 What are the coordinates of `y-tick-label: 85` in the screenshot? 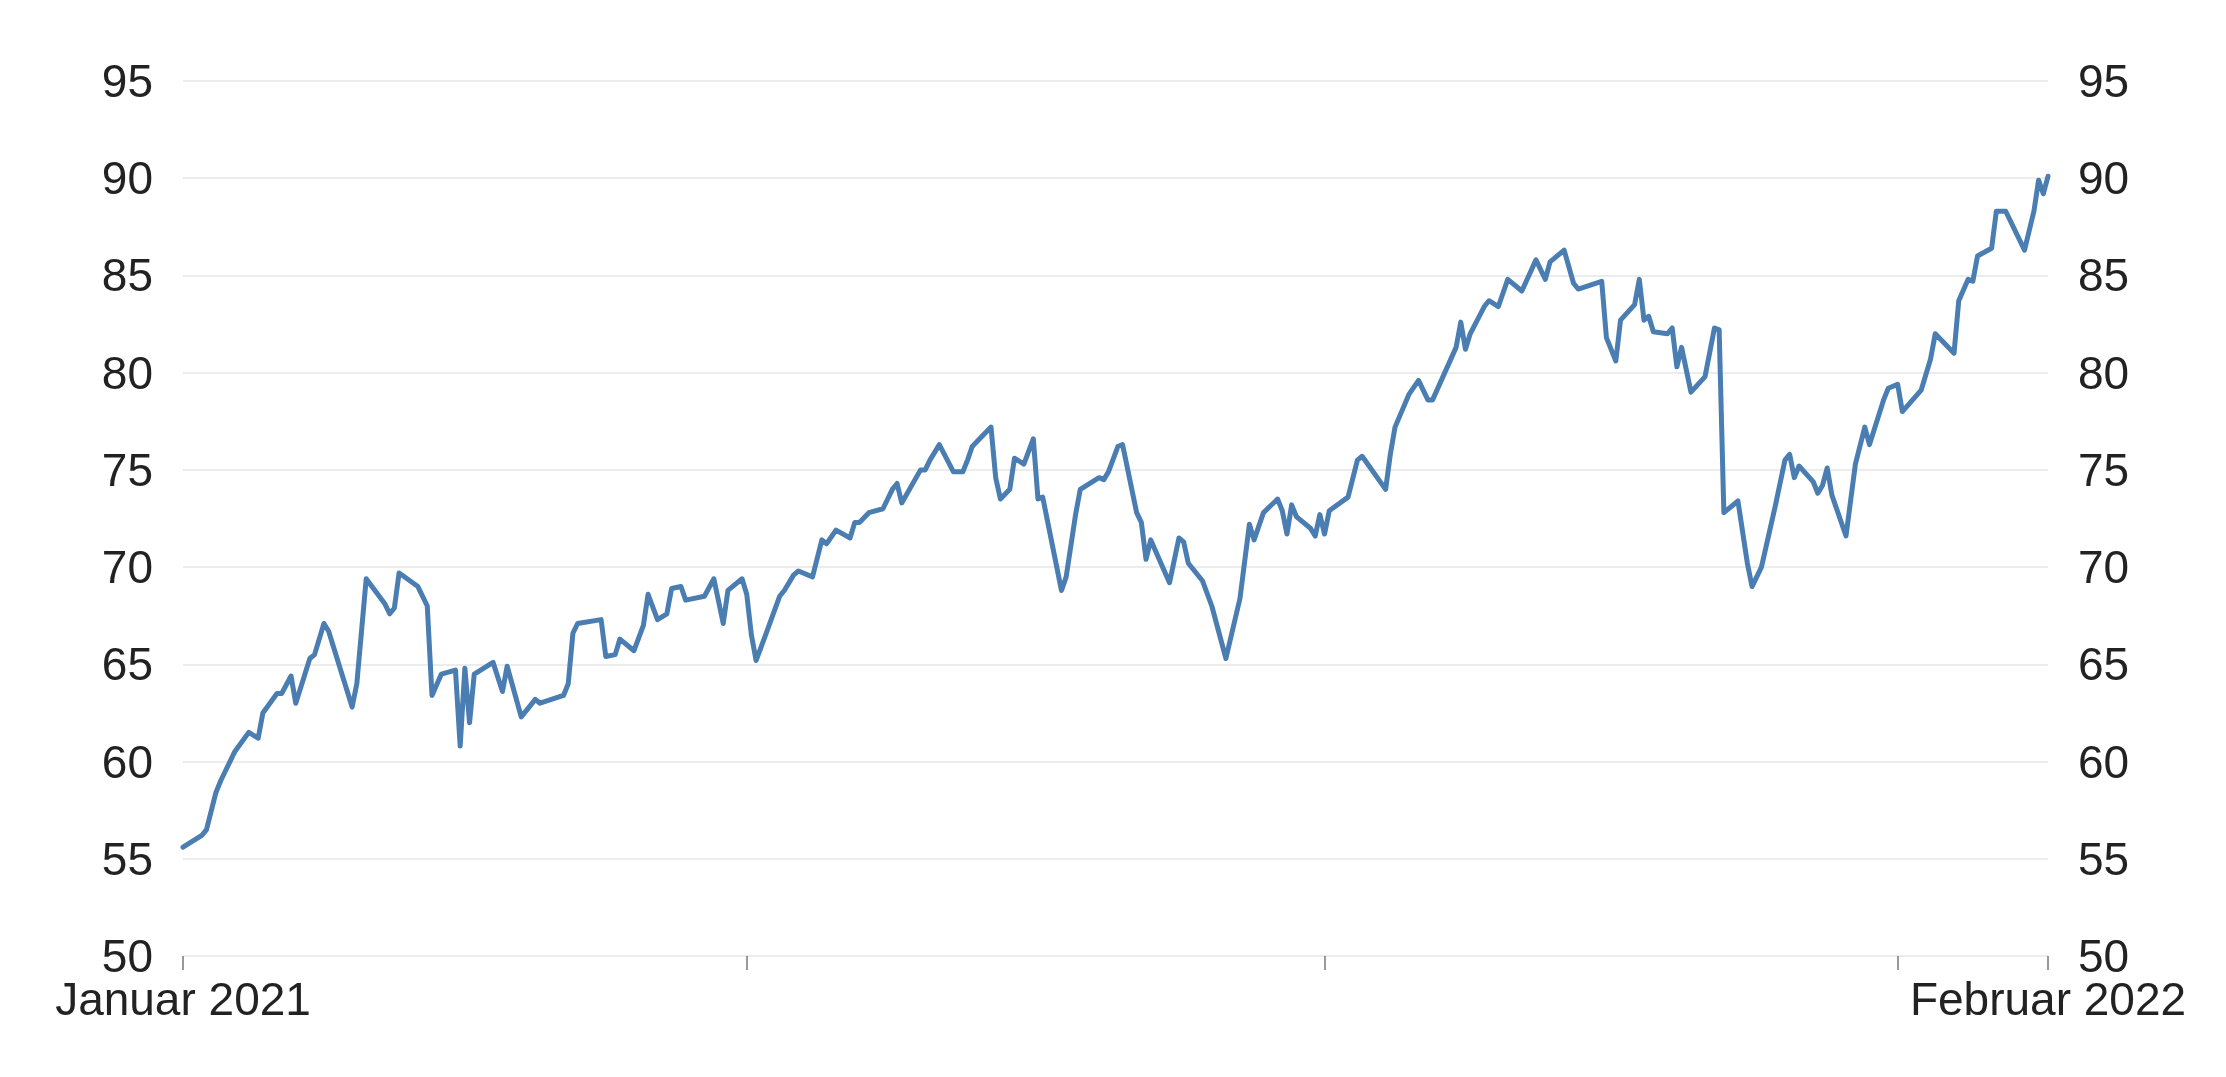 It's located at (127, 275).